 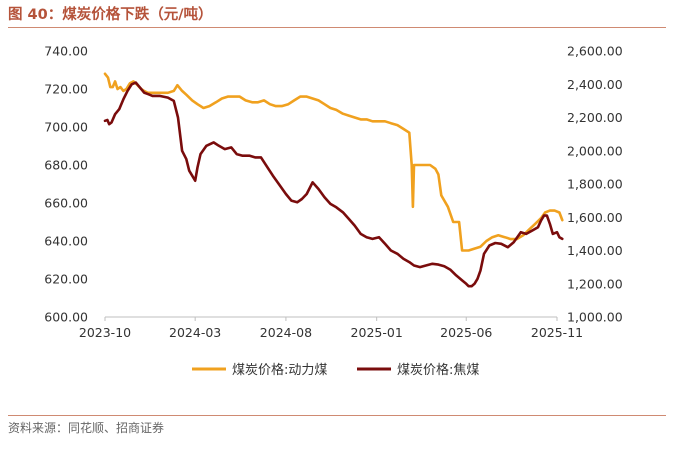 What do you see at coordinates (195, 332) in the screenshot?
I see `x-tick-label: 2024-03` at bounding box center [195, 332].